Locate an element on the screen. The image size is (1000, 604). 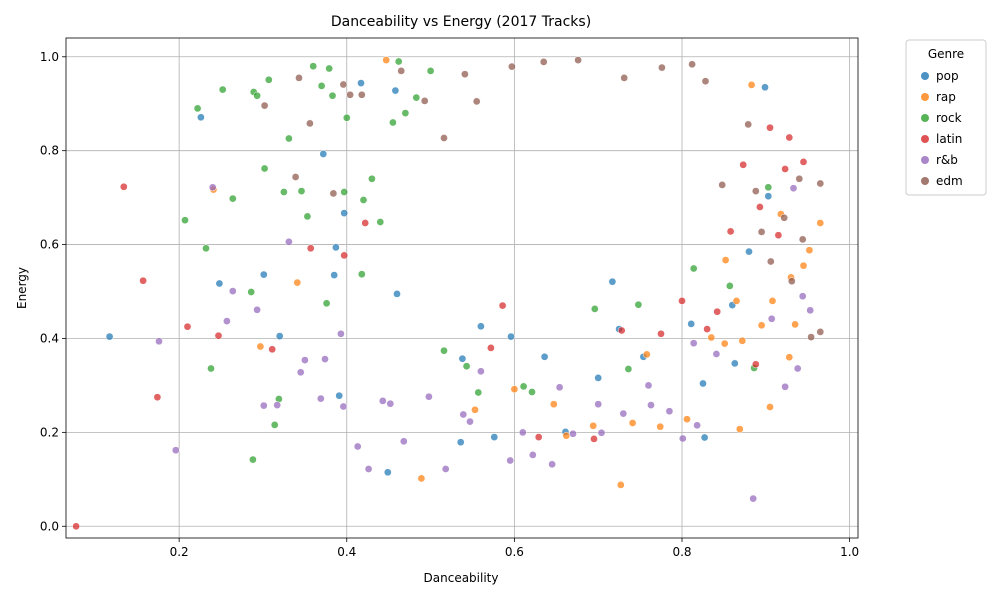
y-tick-label: 0.6 is located at coordinates (49, 245).